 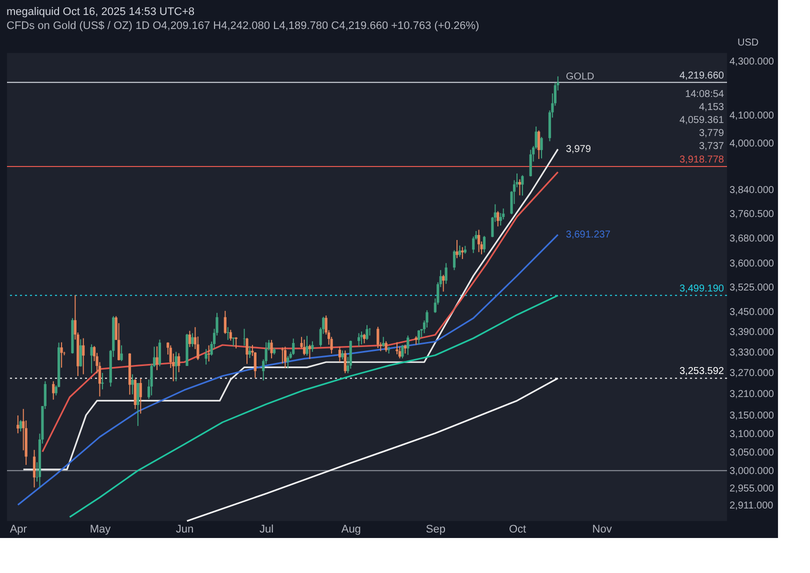 I want to click on x-tick-label: Nov, so click(x=602, y=530).